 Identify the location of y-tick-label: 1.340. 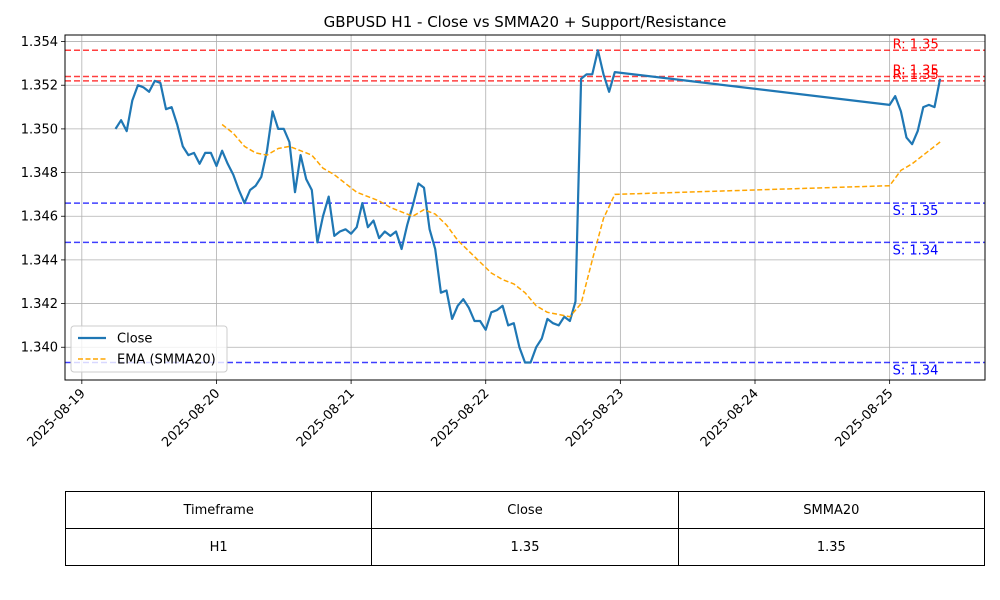
(39, 348).